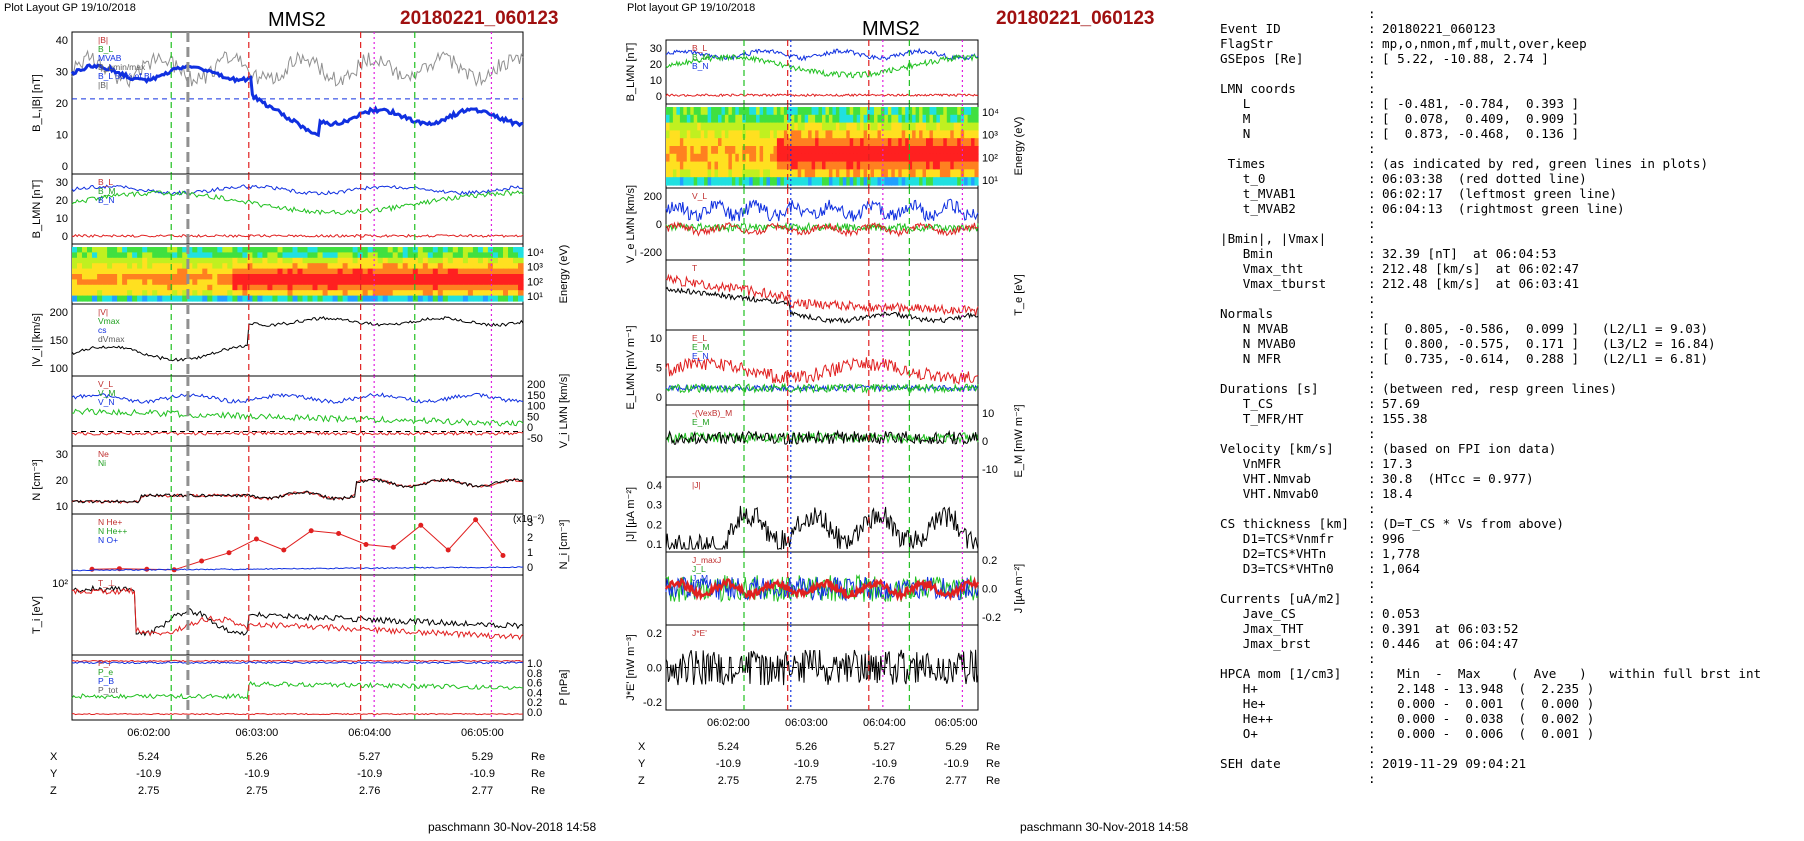  I want to click on coord-axis-label: Z, so click(53, 791).